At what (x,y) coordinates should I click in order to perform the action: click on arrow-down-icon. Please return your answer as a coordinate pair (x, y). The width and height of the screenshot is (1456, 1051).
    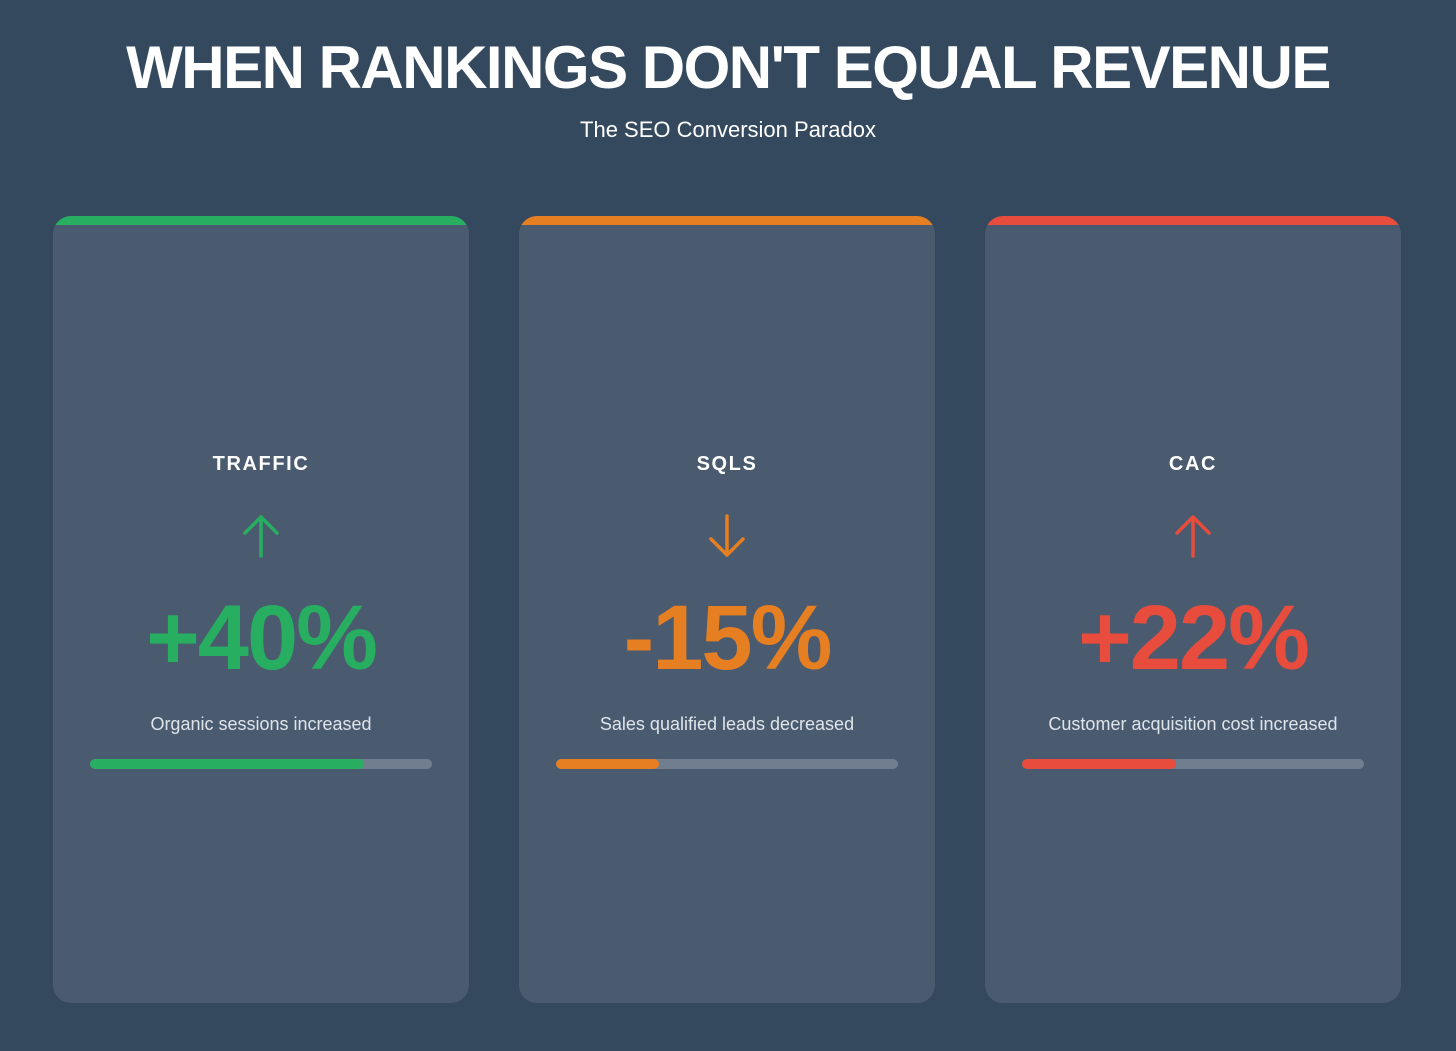
    Looking at the image, I should click on (727, 535).